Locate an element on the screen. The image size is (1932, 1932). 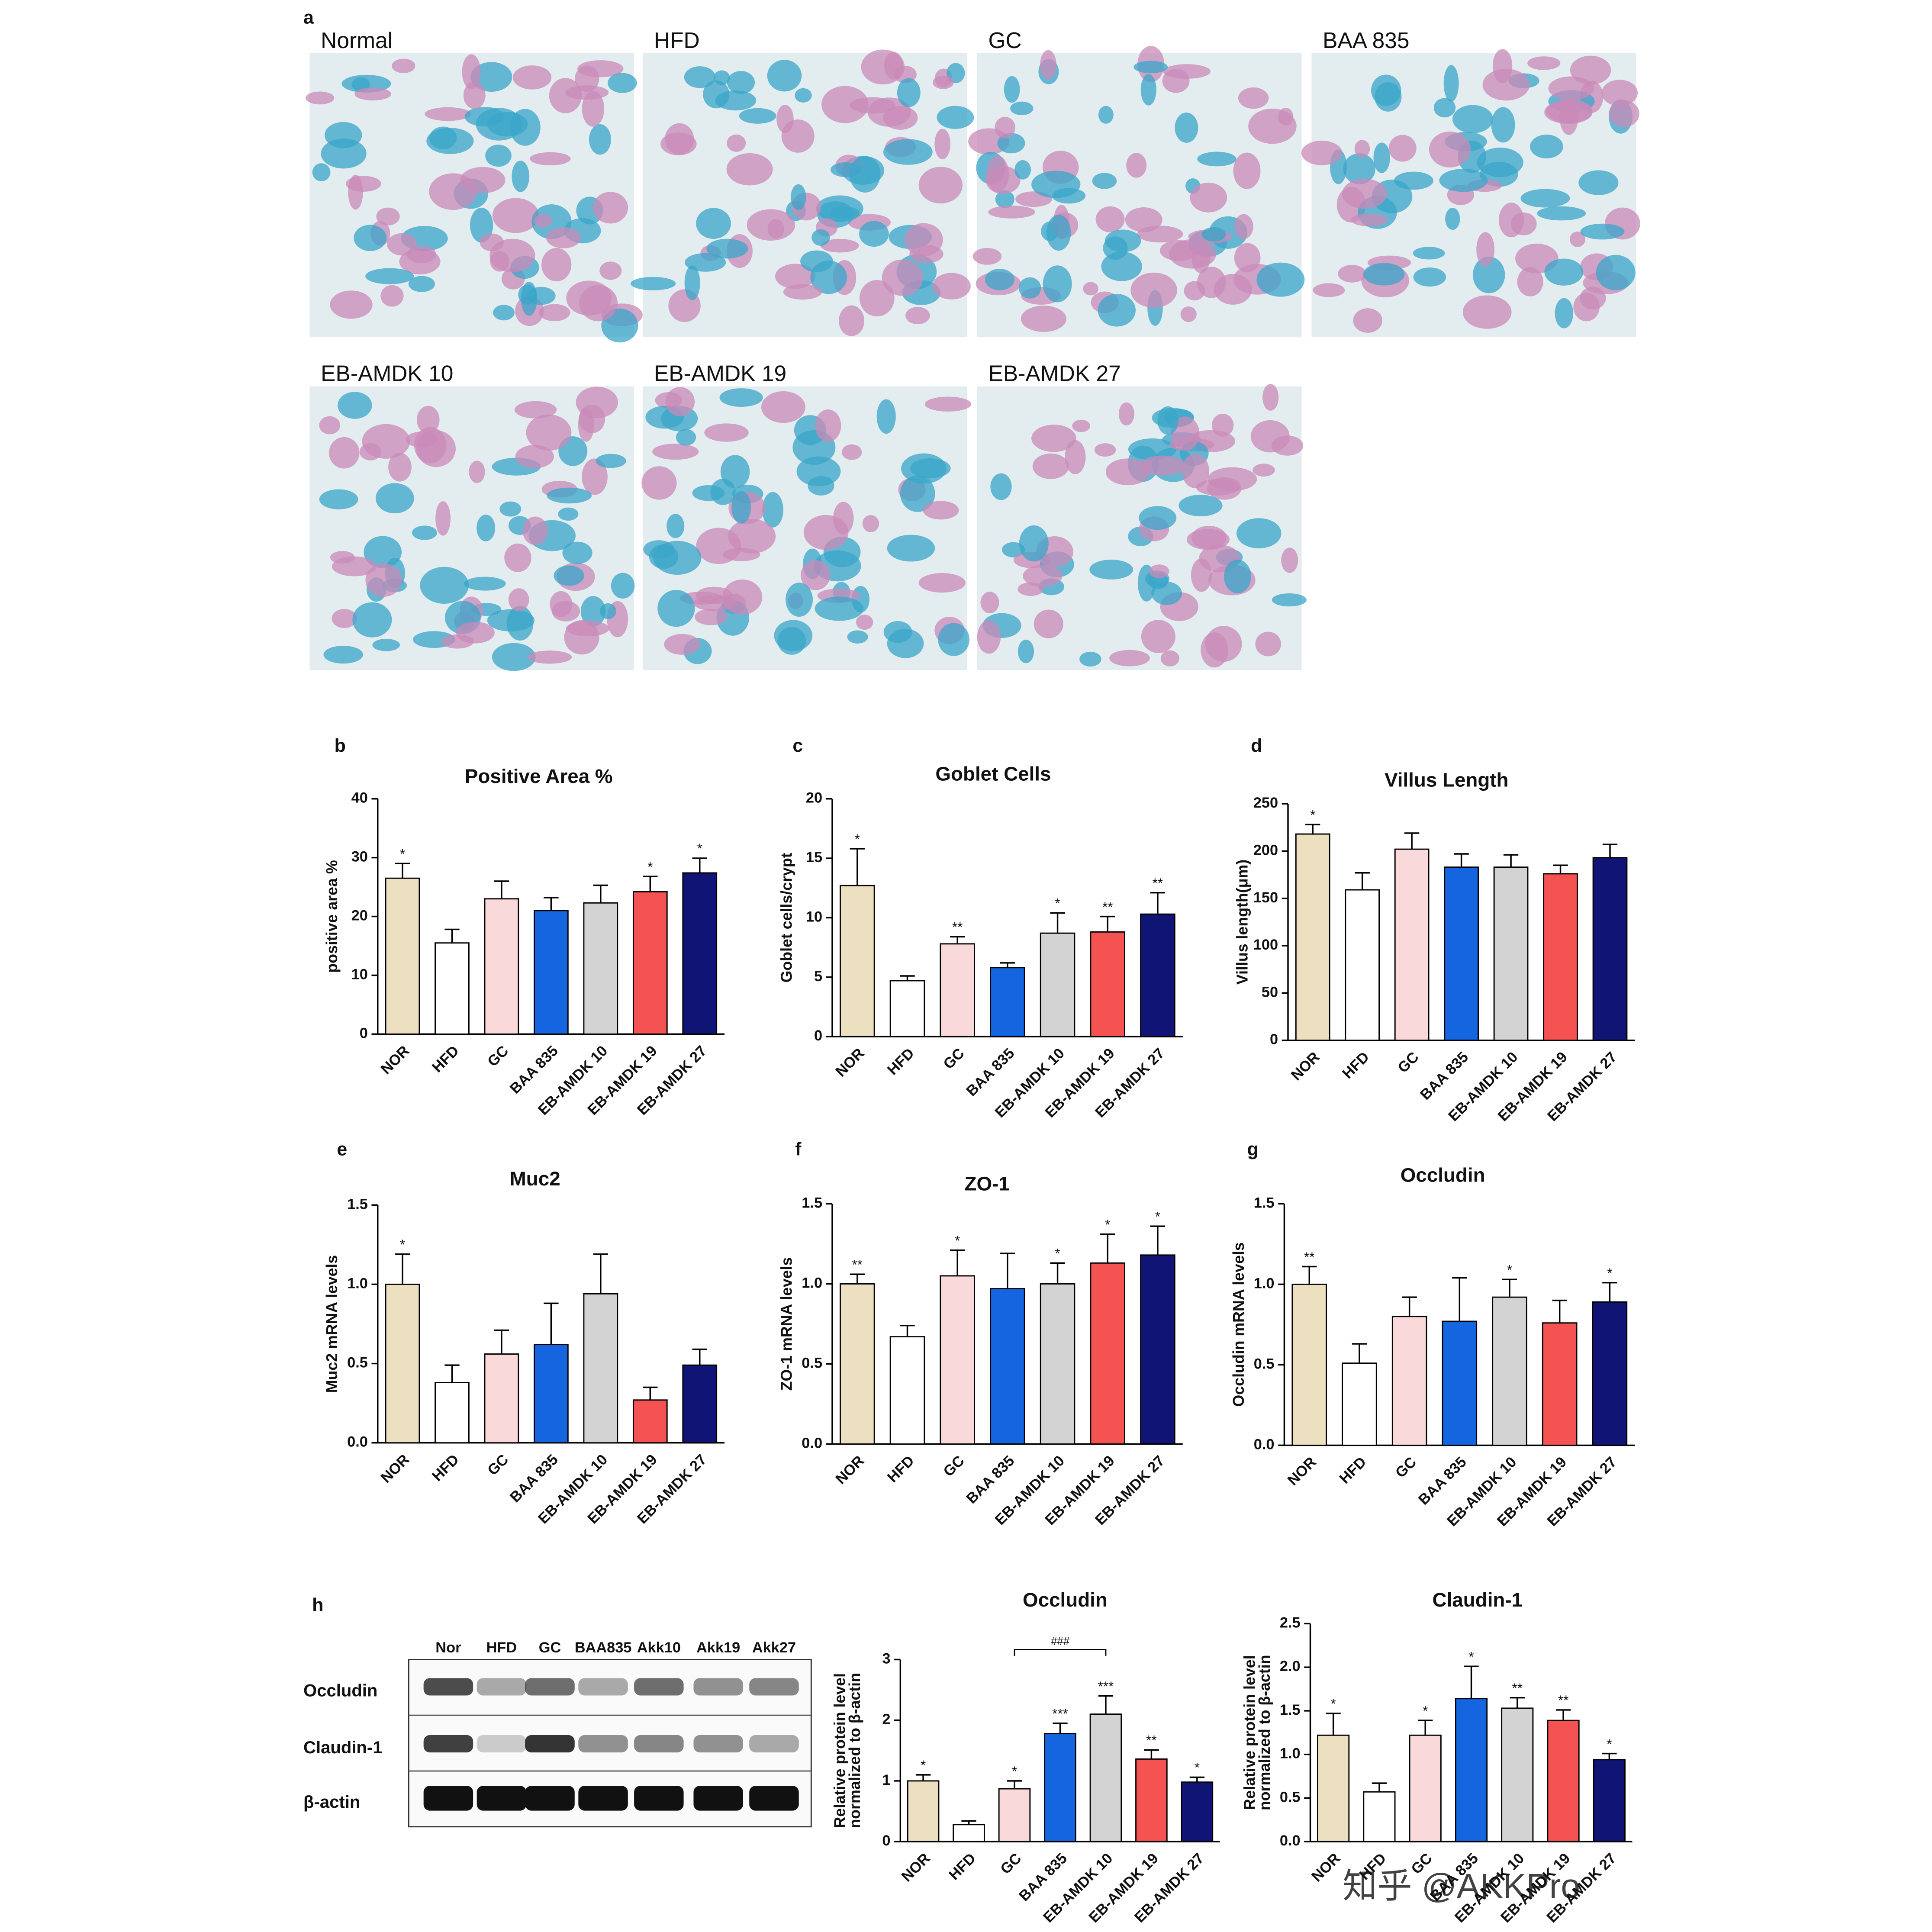
significance-label: *** is located at coordinates (1060, 1713).